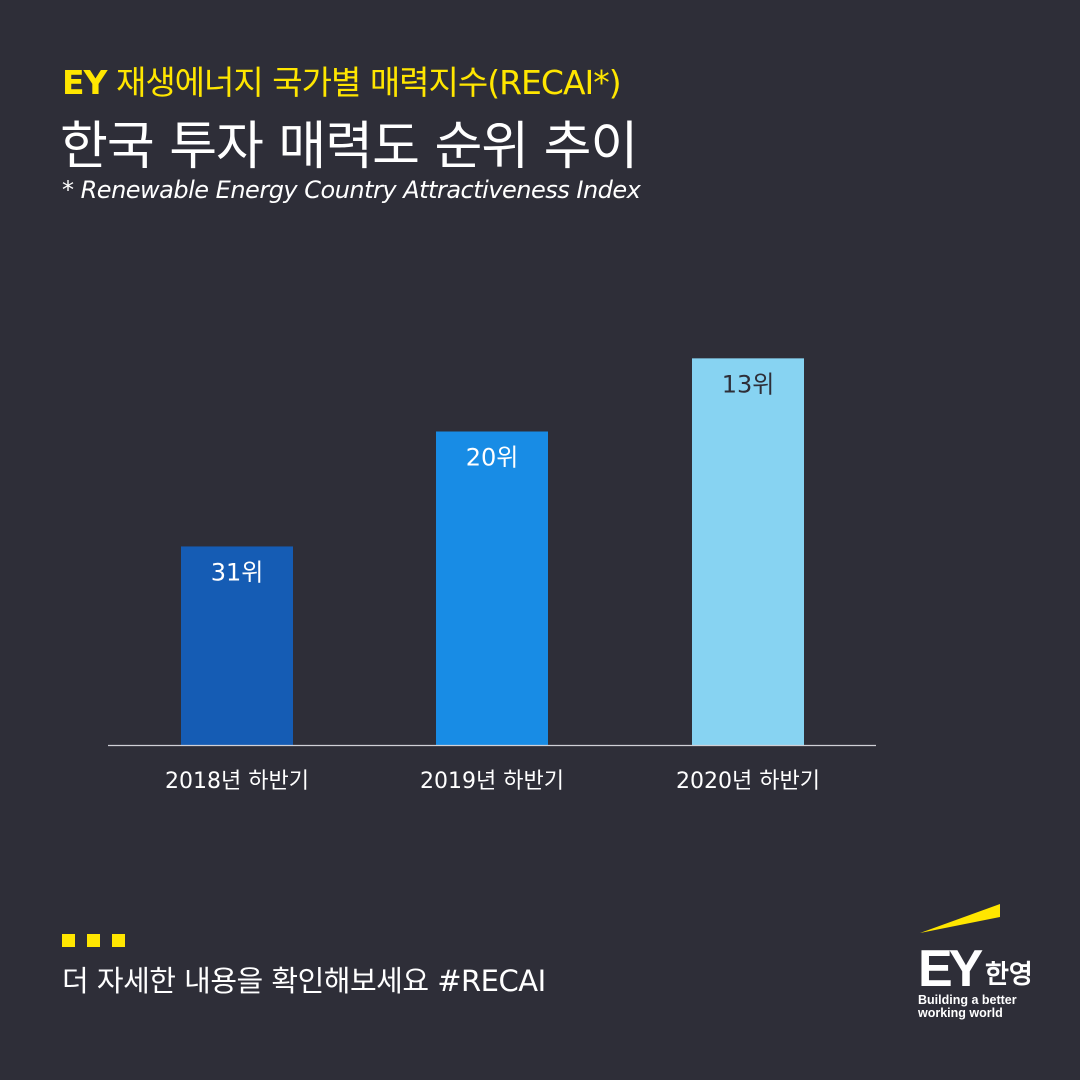  Describe the element at coordinates (960, 1013) in the screenshot. I see `tagline-line-2: working world` at that location.